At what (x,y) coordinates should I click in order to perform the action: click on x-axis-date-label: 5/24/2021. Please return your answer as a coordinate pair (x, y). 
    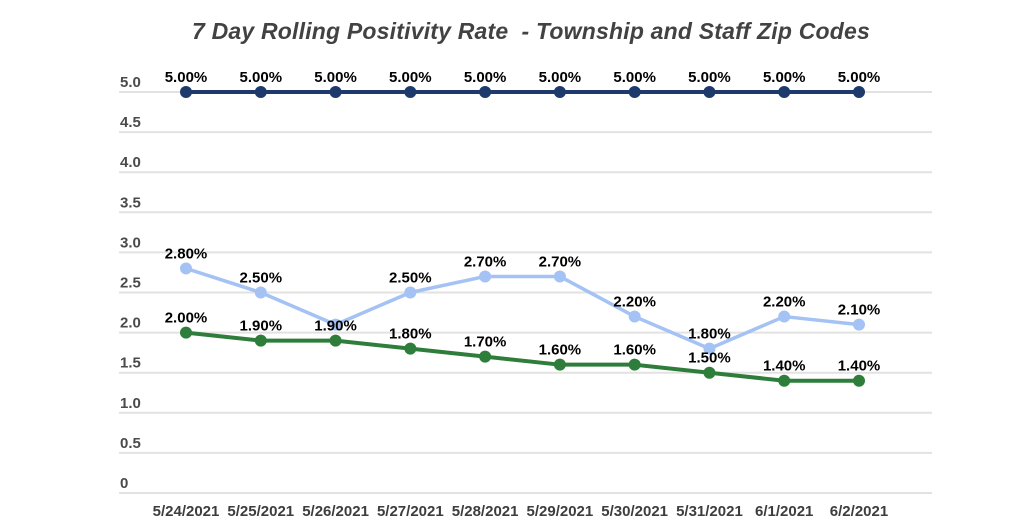
    Looking at the image, I should click on (186, 511).